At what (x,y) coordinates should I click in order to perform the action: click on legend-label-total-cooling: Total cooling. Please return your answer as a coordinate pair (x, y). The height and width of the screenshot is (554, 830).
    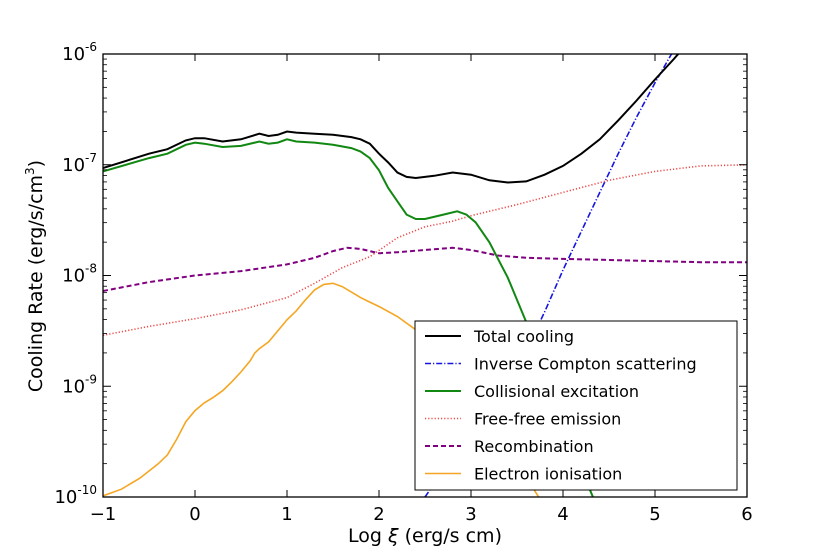
    Looking at the image, I should click on (523, 336).